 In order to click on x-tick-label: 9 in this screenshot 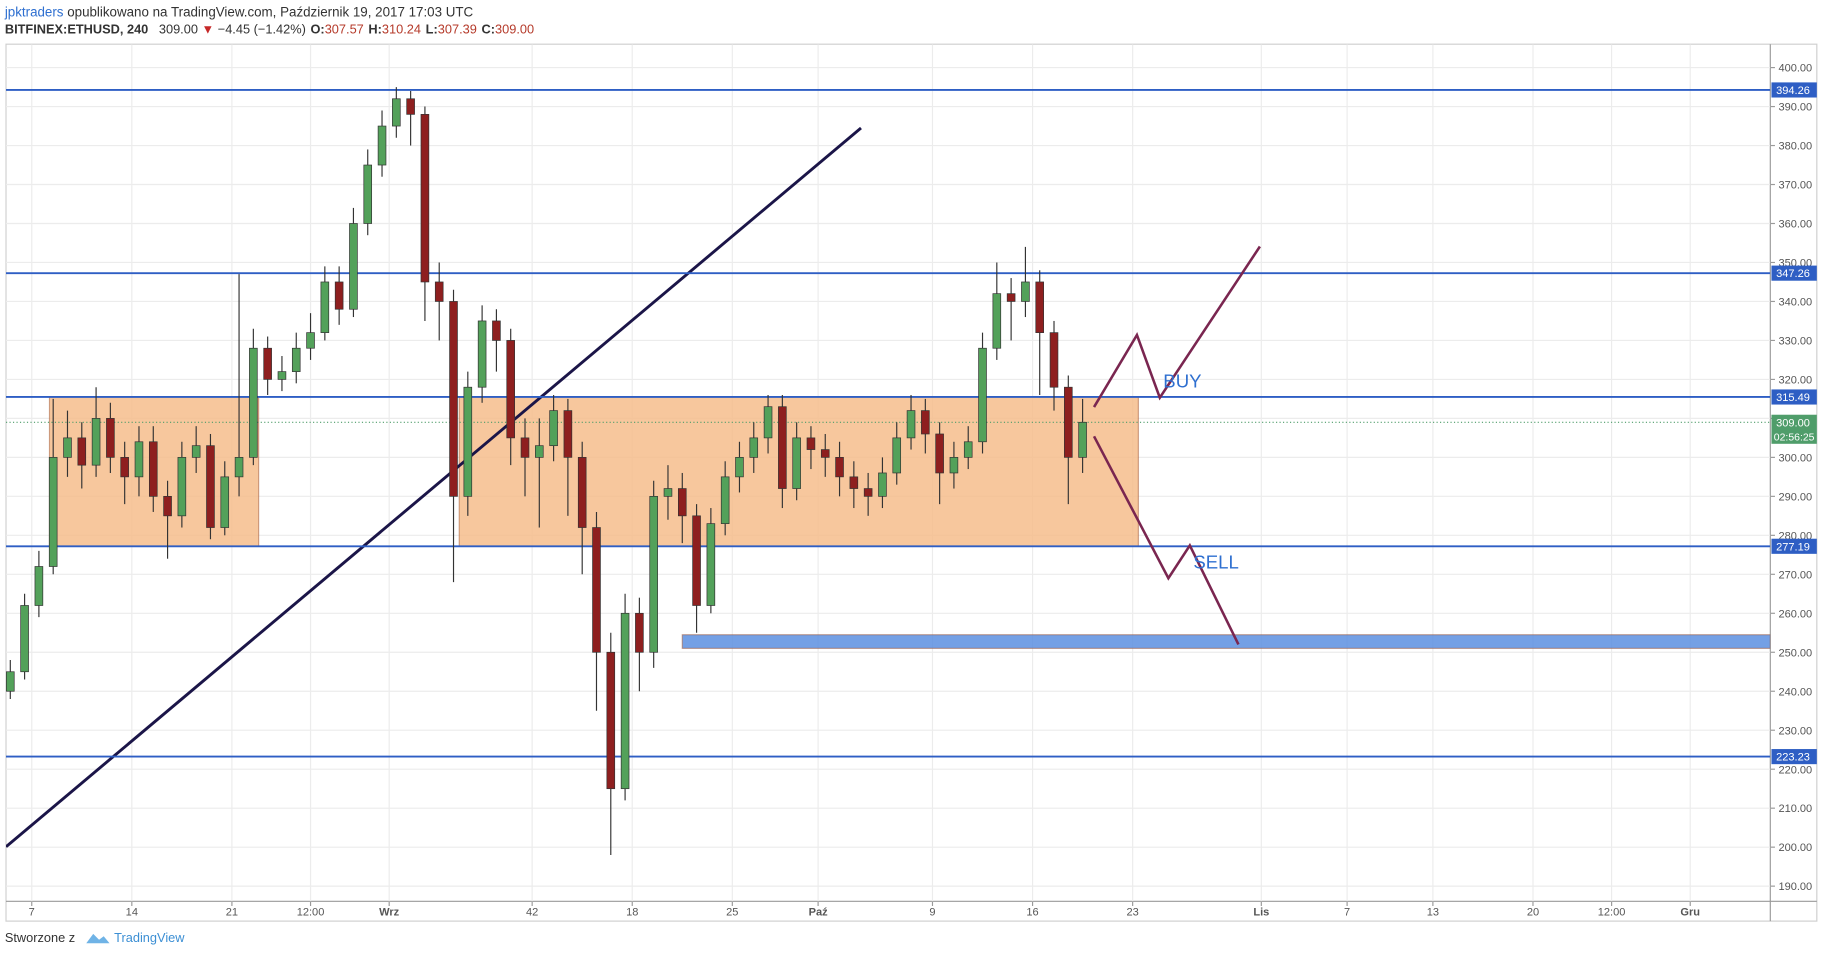, I will do `click(932, 912)`.